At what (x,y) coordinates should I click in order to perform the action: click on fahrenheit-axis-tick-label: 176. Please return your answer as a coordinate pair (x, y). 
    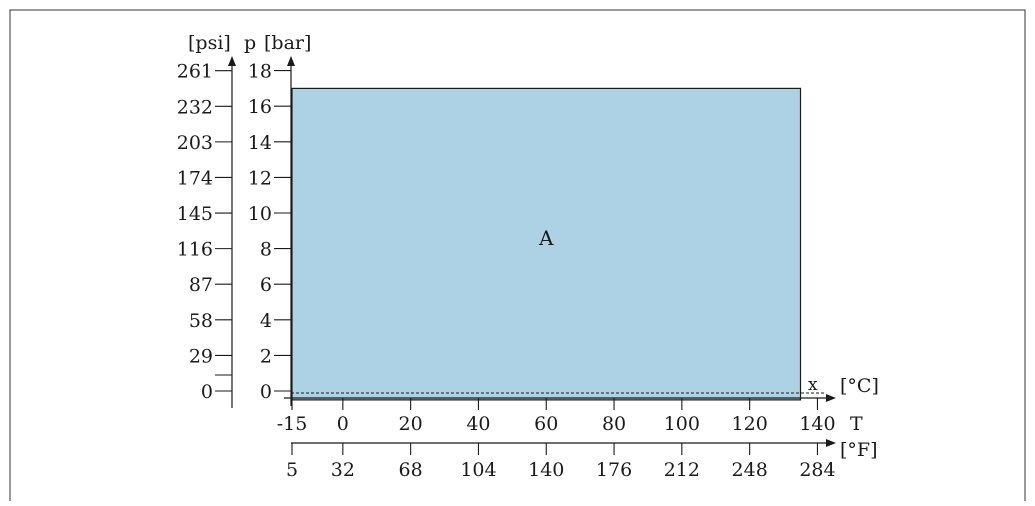
    Looking at the image, I should click on (614, 470).